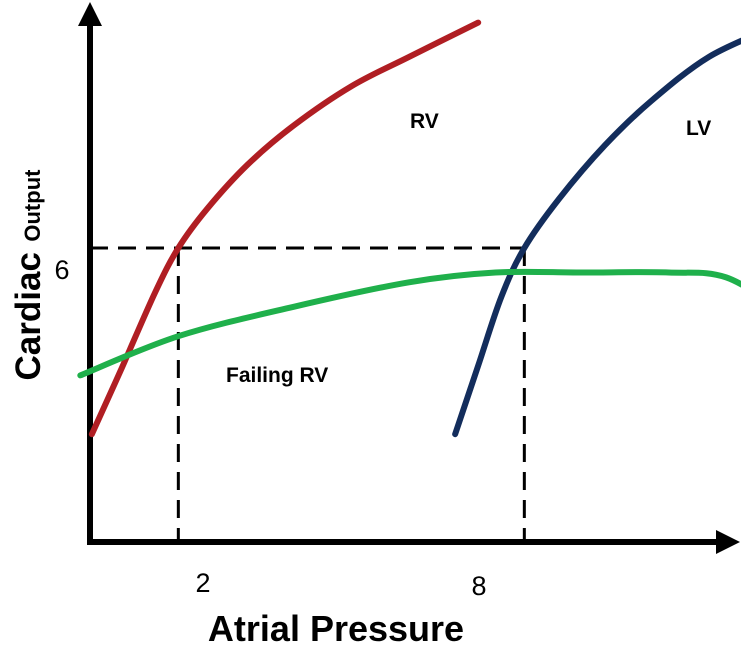  What do you see at coordinates (478, 586) in the screenshot?
I see `x-tick-label-8: 8` at bounding box center [478, 586].